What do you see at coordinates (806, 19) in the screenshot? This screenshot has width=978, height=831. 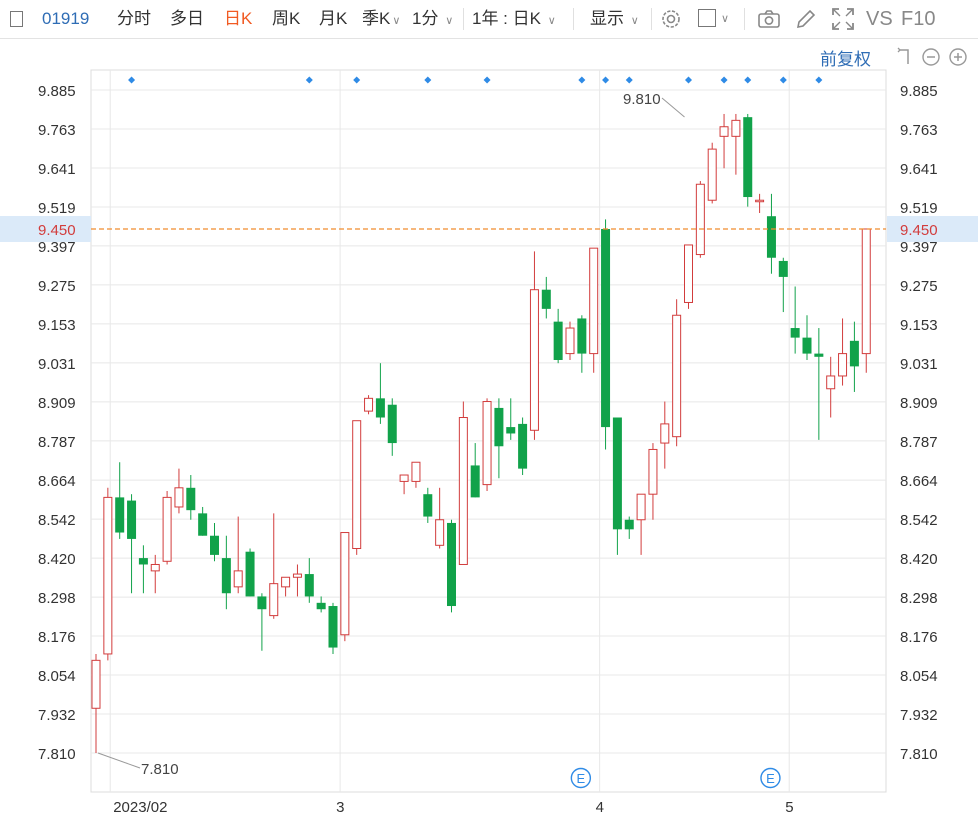 I see `pencil-icon` at bounding box center [806, 19].